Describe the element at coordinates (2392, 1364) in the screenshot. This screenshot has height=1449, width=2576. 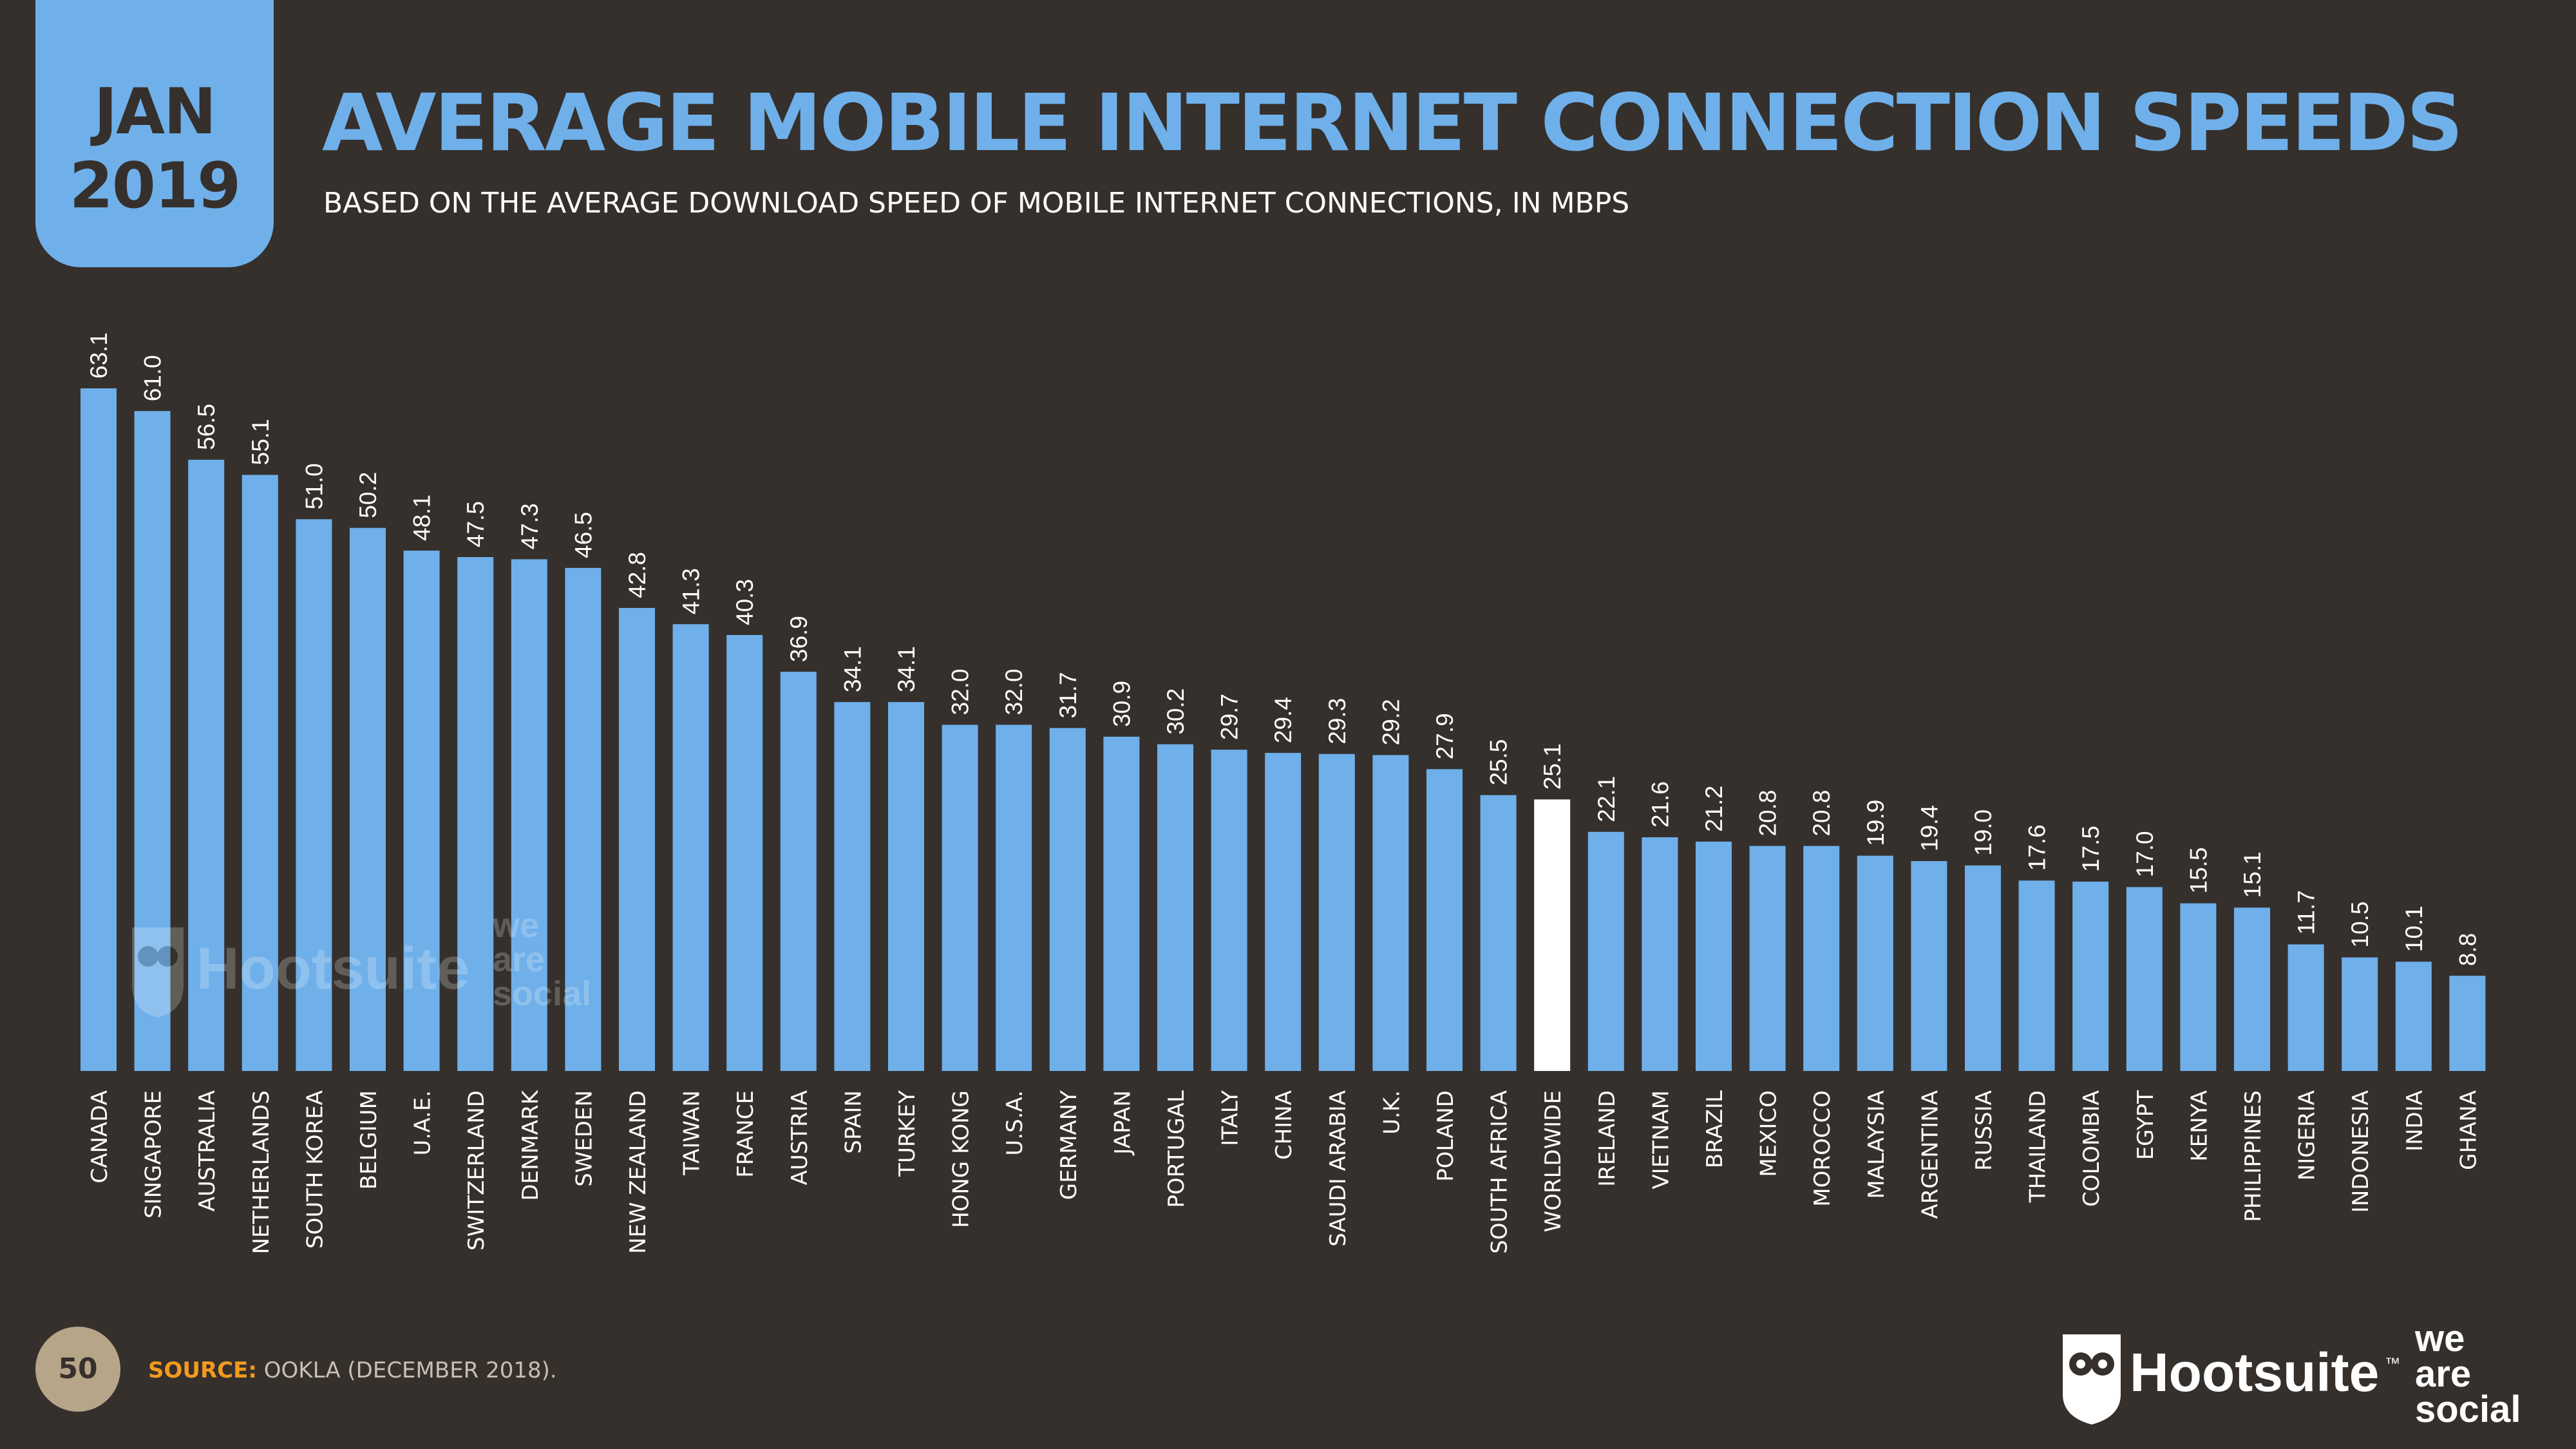
I see `brand-tm: ™` at that location.